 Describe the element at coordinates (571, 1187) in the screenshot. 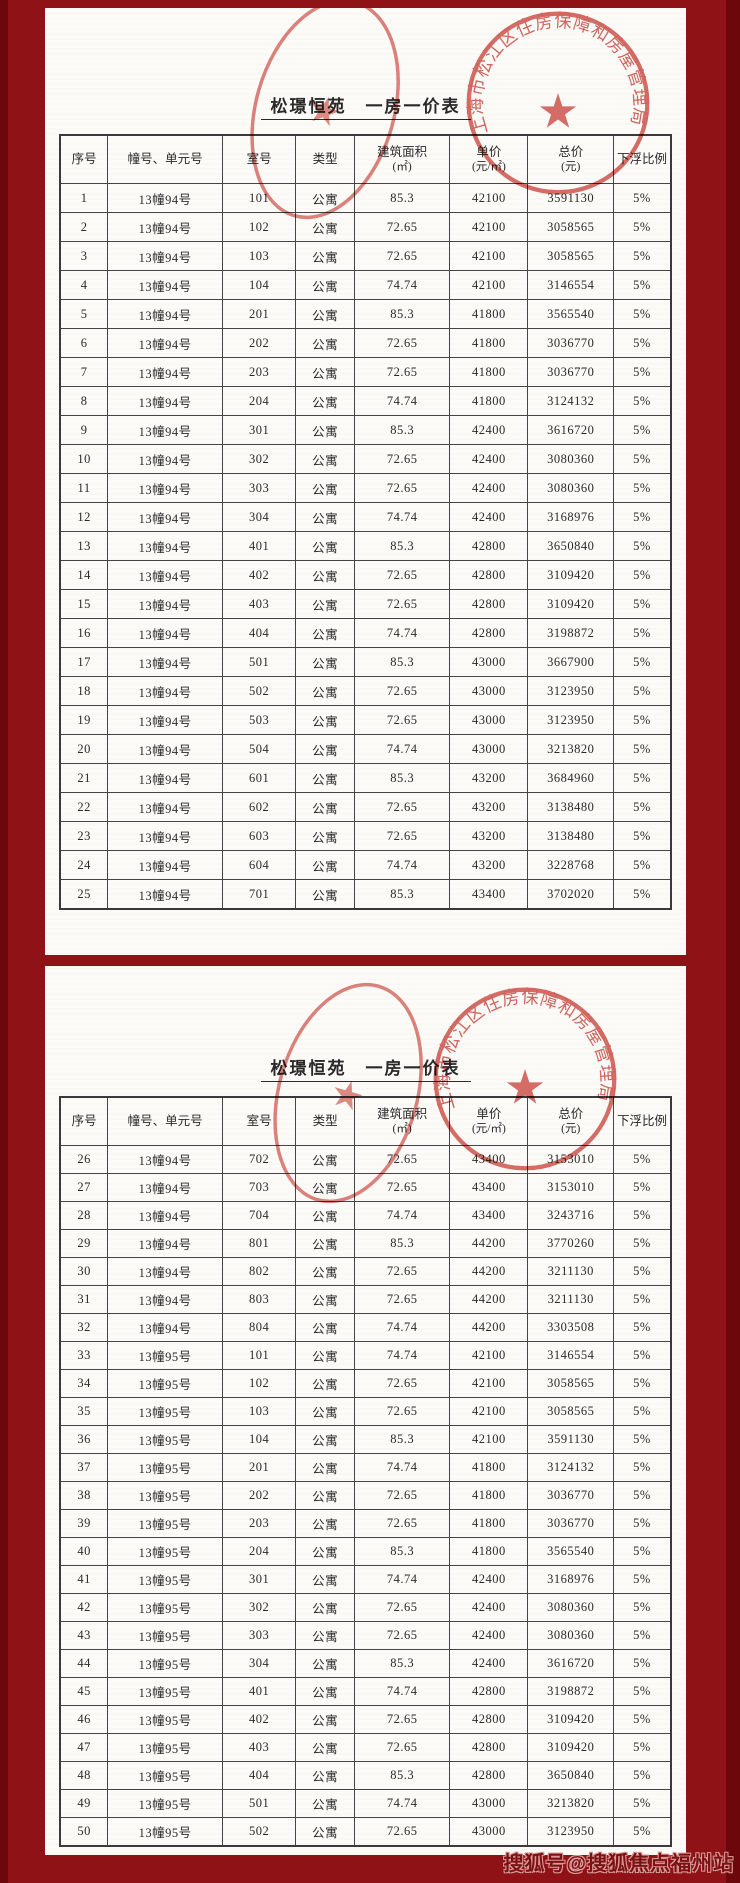

I see `table-cell: 3153010` at that location.